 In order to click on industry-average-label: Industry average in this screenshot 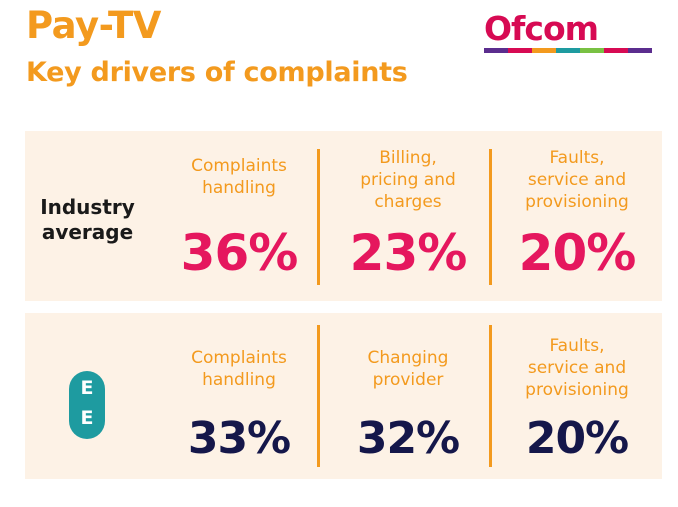, I will do `click(87, 219)`.